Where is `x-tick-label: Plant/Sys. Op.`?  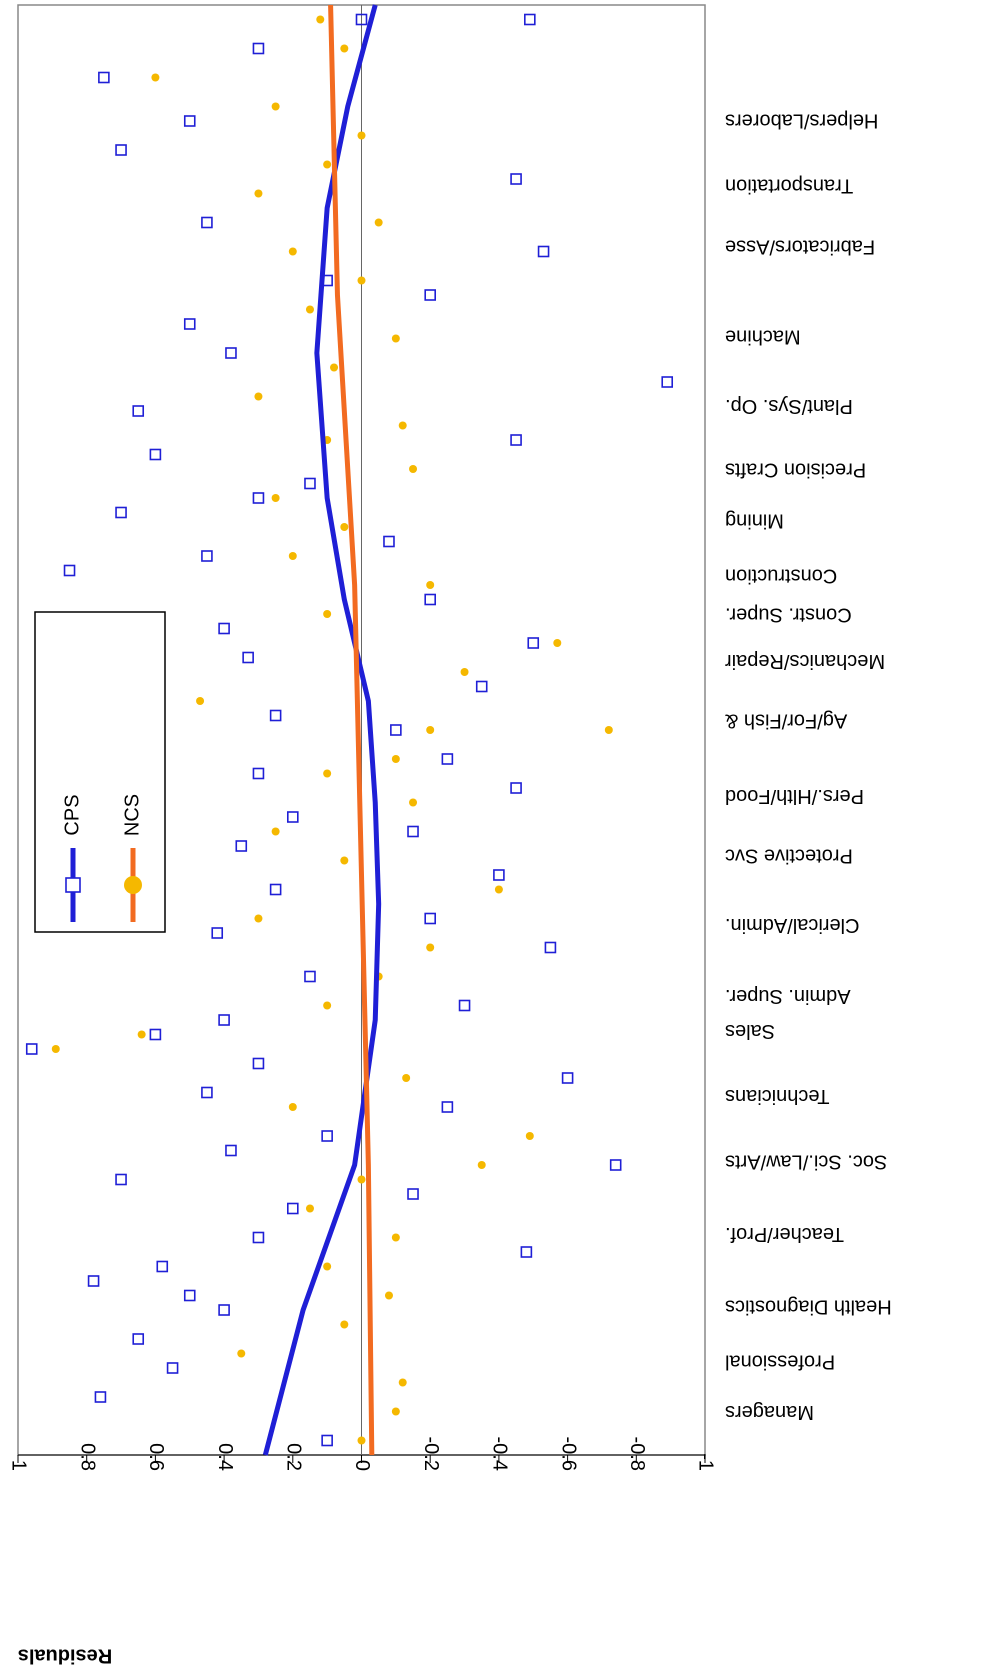
x-tick-label: Plant/Sys. Op. is located at coordinates (789, 406).